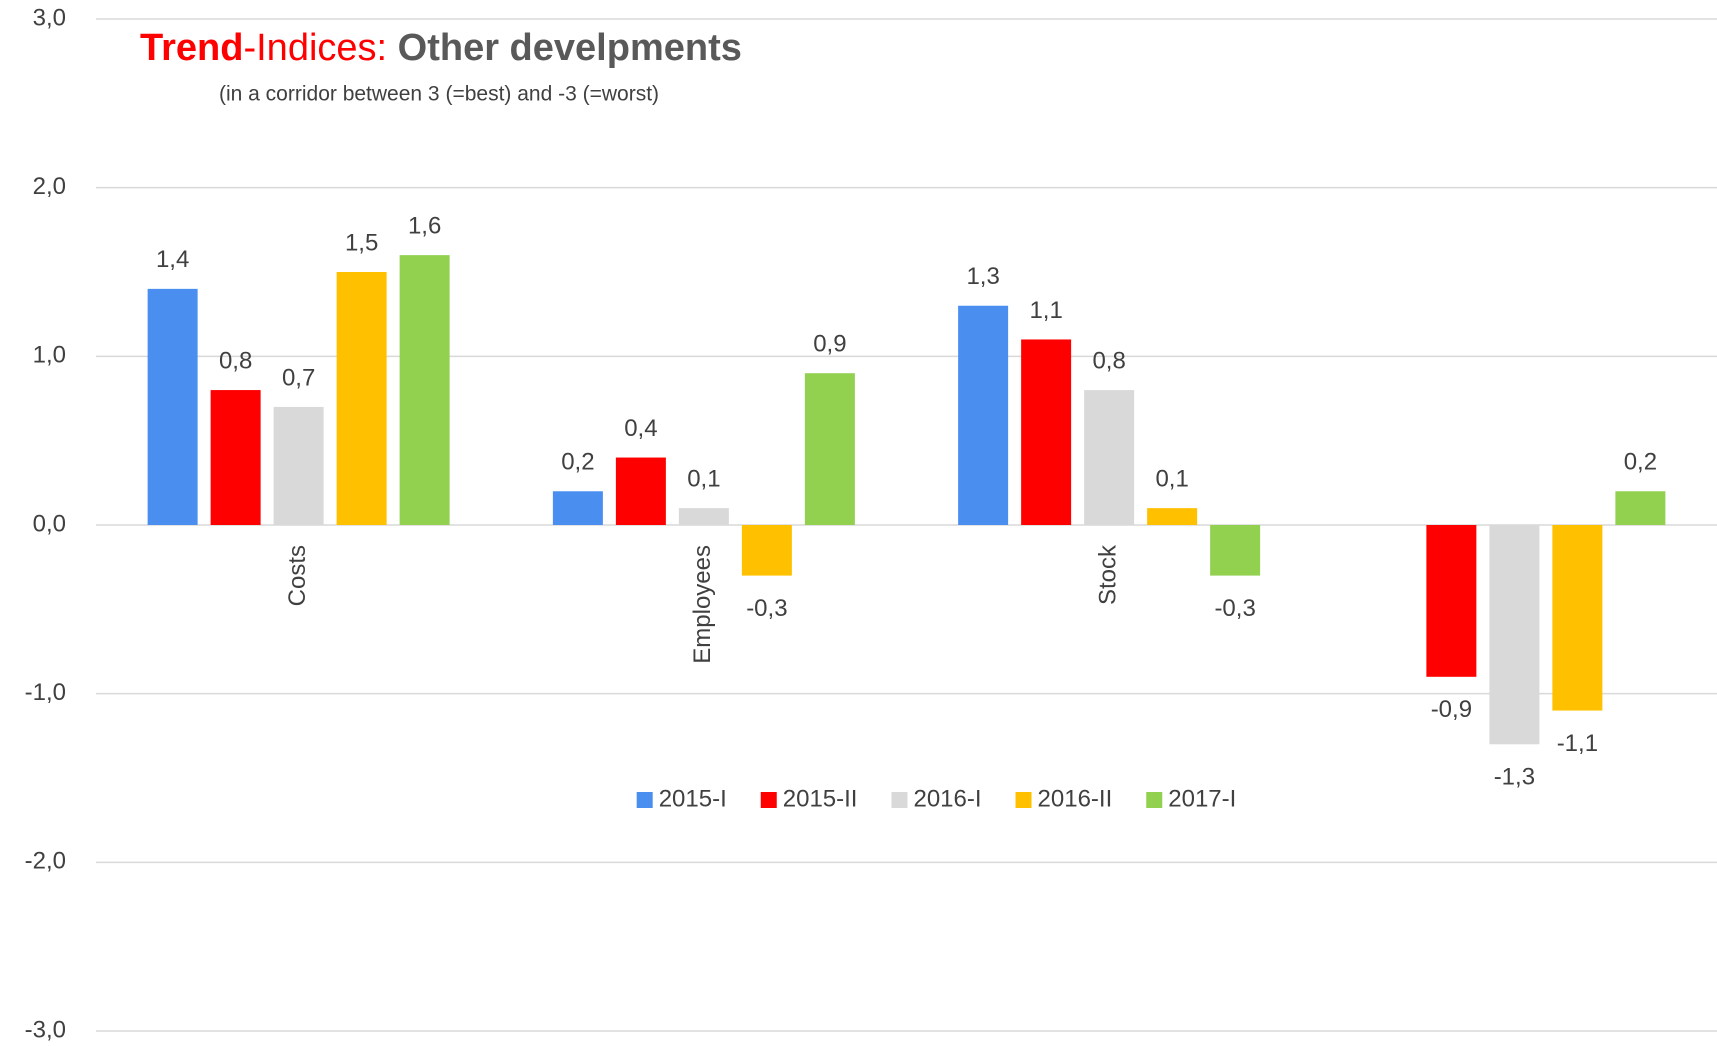  I want to click on data-label: -1,1, so click(1577, 743).